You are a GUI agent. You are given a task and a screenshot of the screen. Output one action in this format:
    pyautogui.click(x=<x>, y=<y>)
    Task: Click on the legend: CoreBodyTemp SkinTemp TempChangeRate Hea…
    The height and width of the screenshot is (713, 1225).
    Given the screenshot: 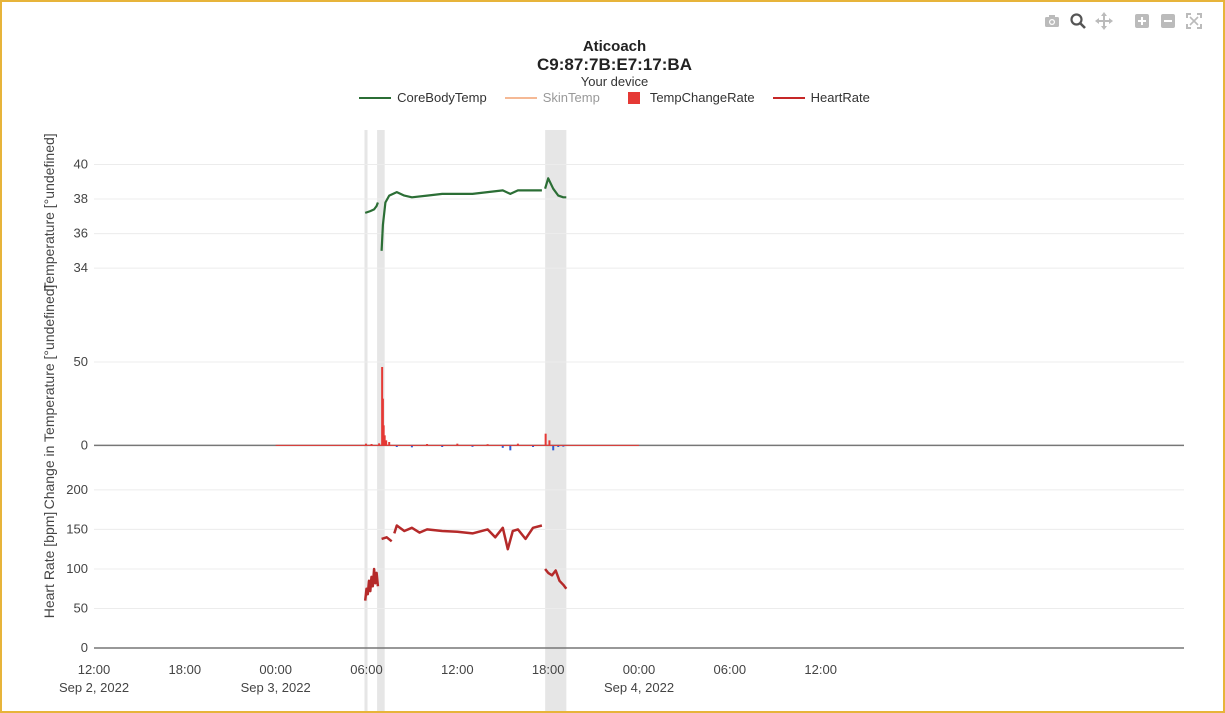 What is the action you would take?
    pyautogui.click(x=613, y=97)
    